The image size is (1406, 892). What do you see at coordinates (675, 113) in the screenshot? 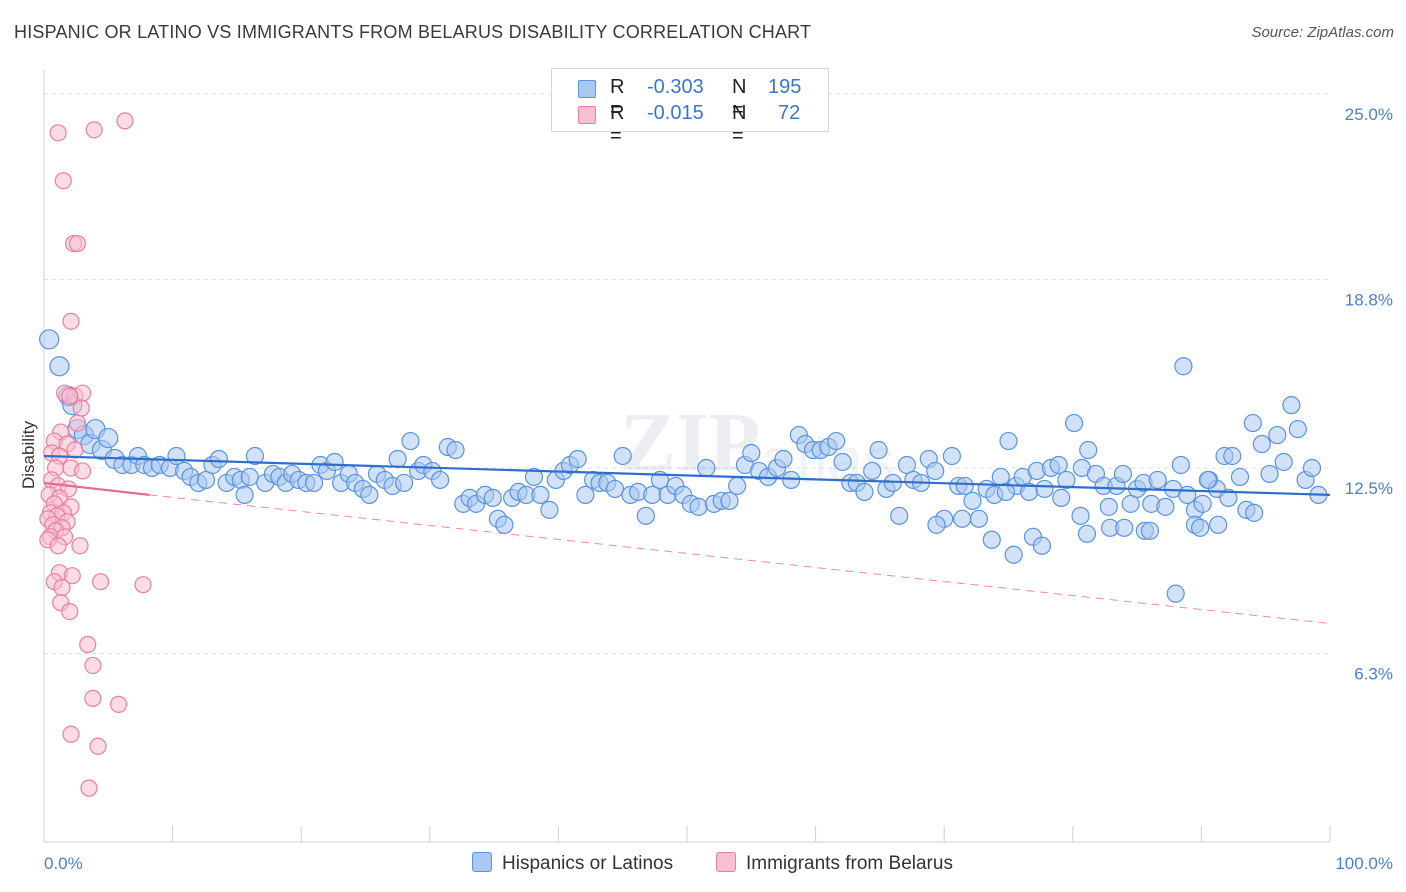
I see `legend-r-value: -0.015` at bounding box center [675, 113].